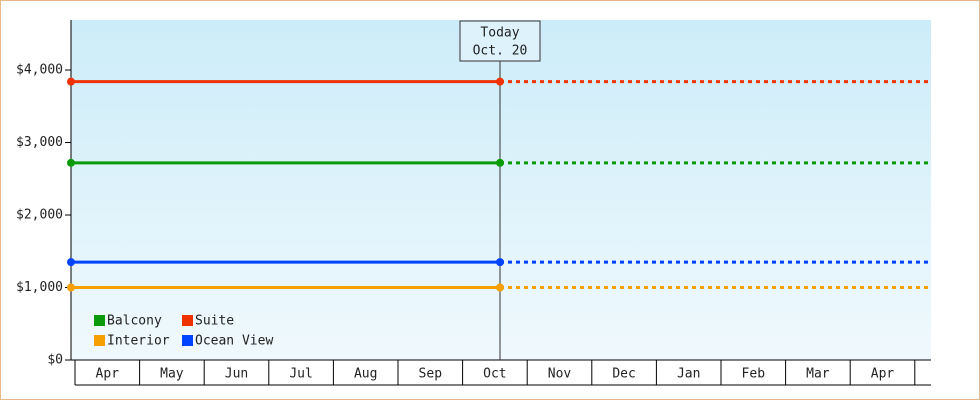  What do you see at coordinates (236, 374) in the screenshot?
I see `x-tick-label: Jun` at bounding box center [236, 374].